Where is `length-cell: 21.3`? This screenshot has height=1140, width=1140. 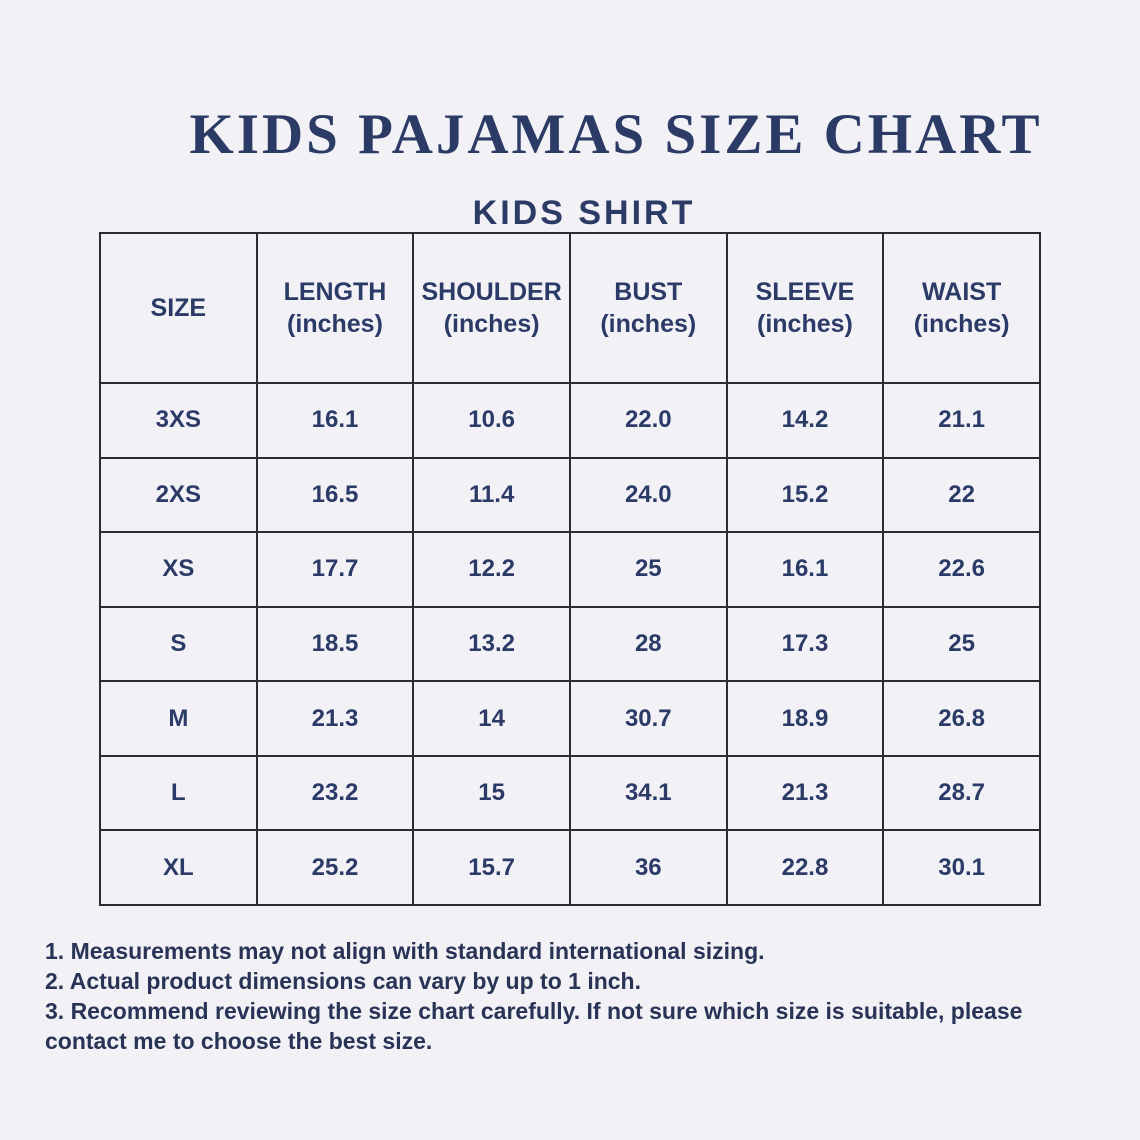
length-cell: 21.3 is located at coordinates (335, 718).